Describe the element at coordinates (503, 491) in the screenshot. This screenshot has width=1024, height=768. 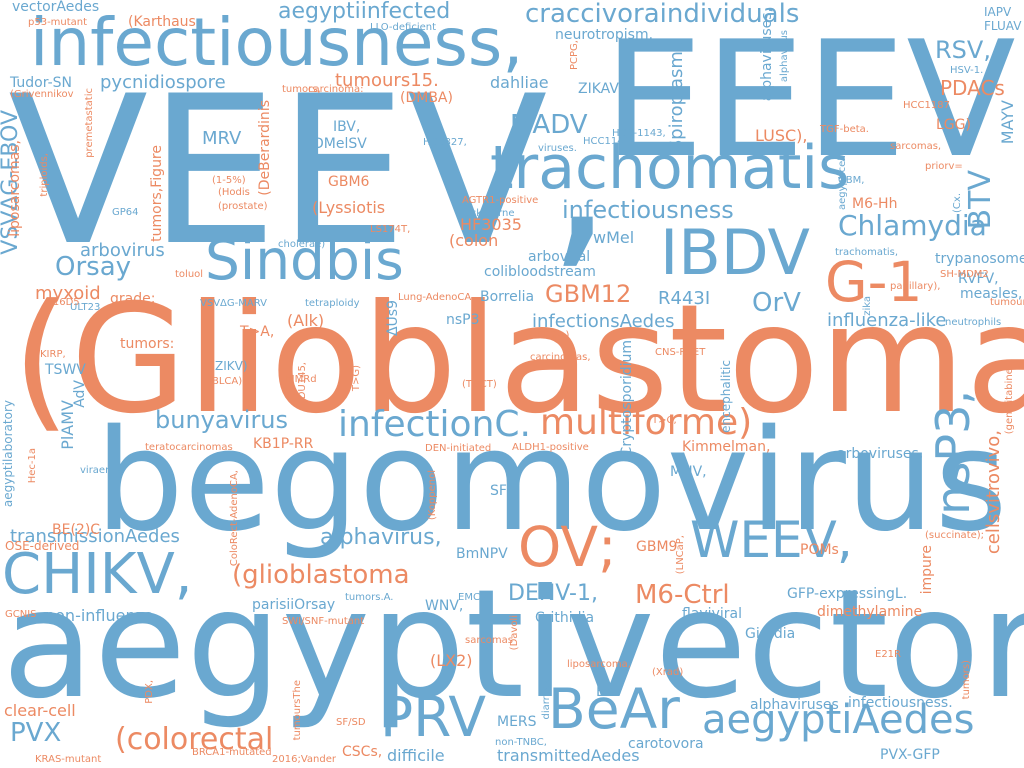
I see `cloud-word: SFV` at that location.